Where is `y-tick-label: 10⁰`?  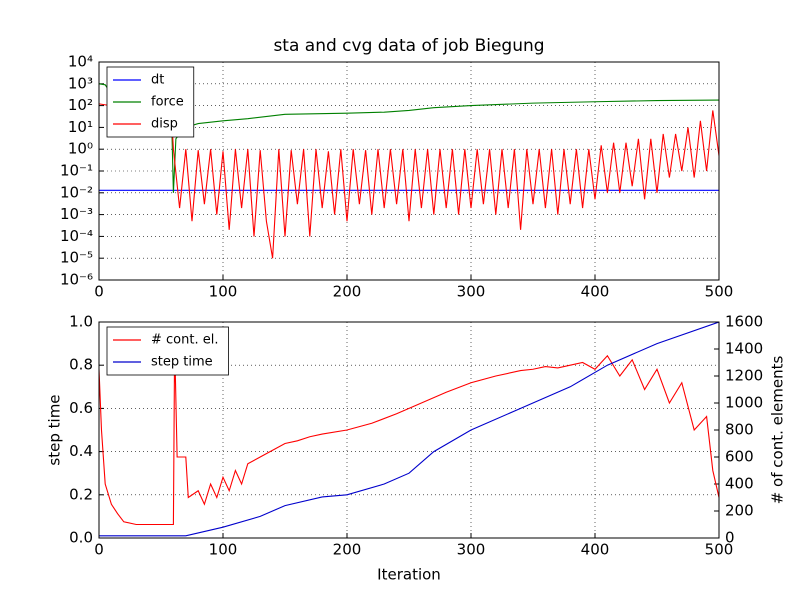 y-tick-label: 10⁰ is located at coordinates (80, 149).